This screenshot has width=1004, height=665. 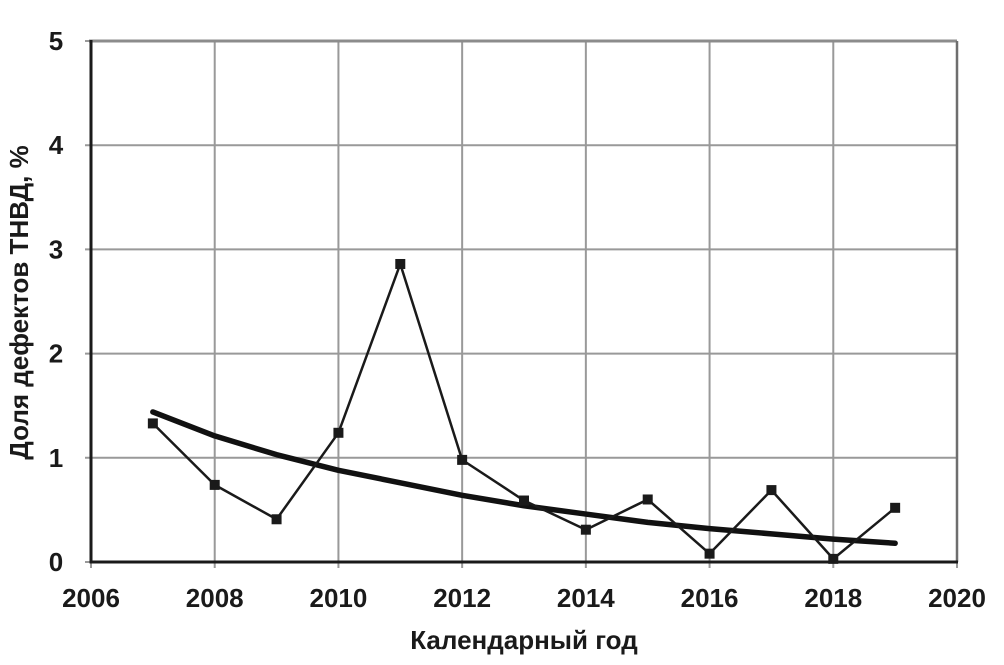 I want to click on x-tick-label: 2008, so click(x=215, y=598).